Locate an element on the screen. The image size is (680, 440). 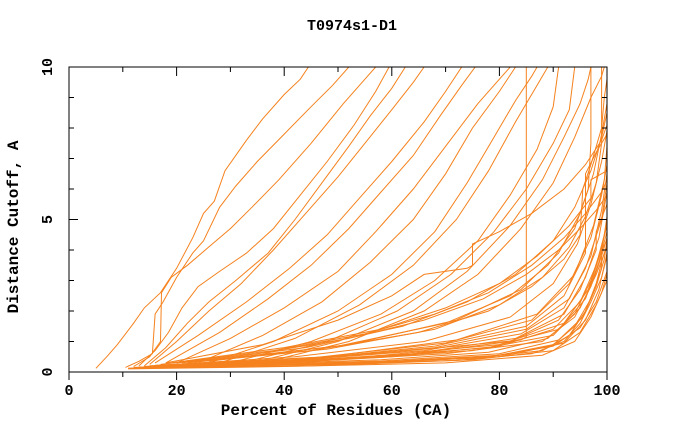
x-tick-label: 80 is located at coordinates (499, 391).